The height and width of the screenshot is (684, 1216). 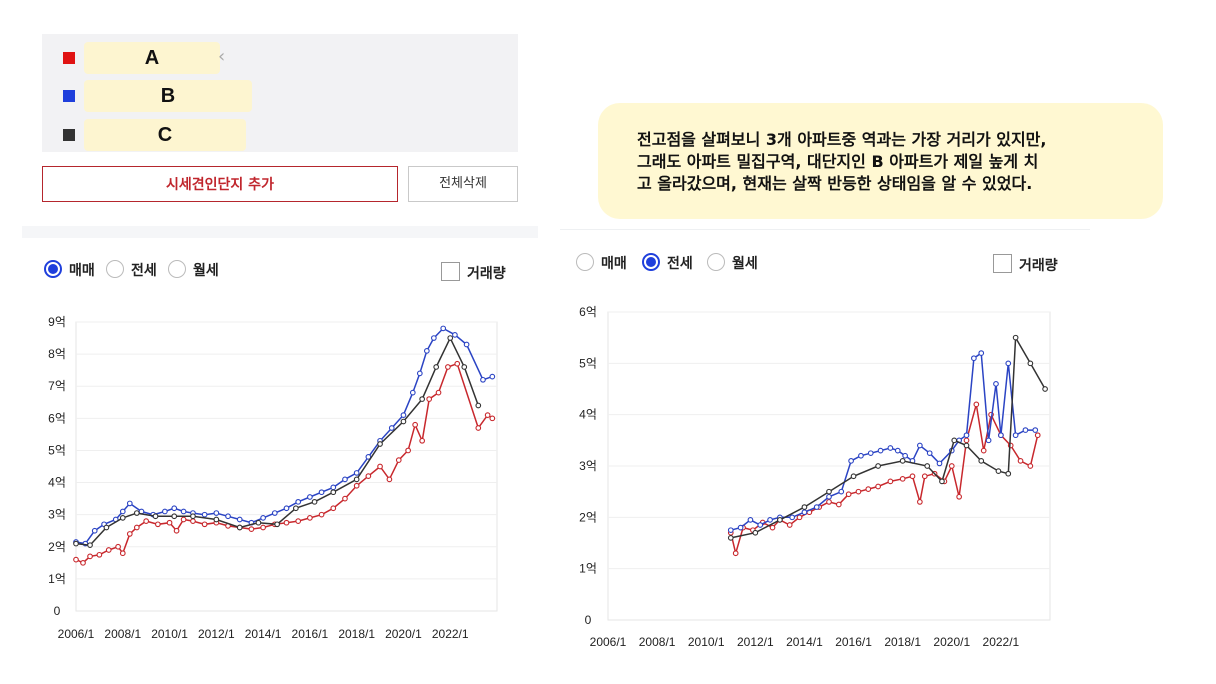 What do you see at coordinates (588, 415) in the screenshot?
I see `y-tick-label: 4억` at bounding box center [588, 415].